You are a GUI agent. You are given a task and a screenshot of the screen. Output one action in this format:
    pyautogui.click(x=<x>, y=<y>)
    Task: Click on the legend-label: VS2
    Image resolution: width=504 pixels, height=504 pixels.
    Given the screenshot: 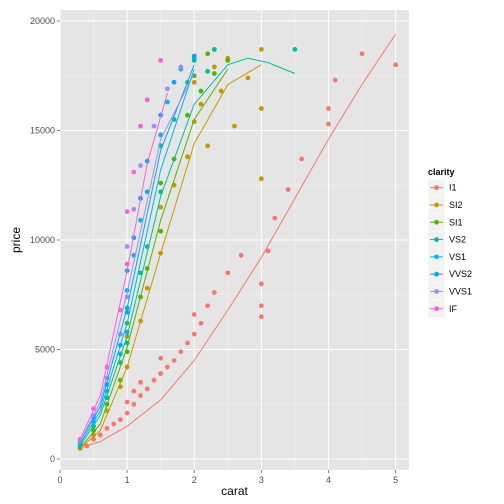 What is the action you would take?
    pyautogui.click(x=457, y=240)
    